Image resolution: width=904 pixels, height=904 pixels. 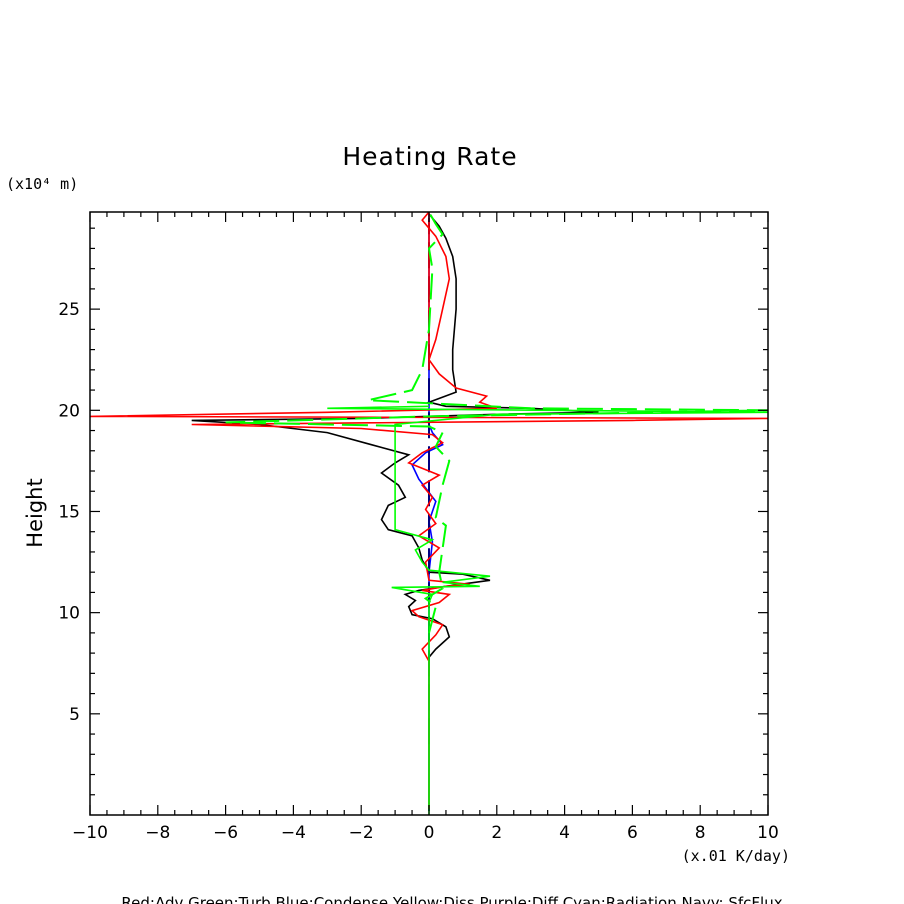 I want to click on y-tick-label: 15, so click(x=69, y=512).